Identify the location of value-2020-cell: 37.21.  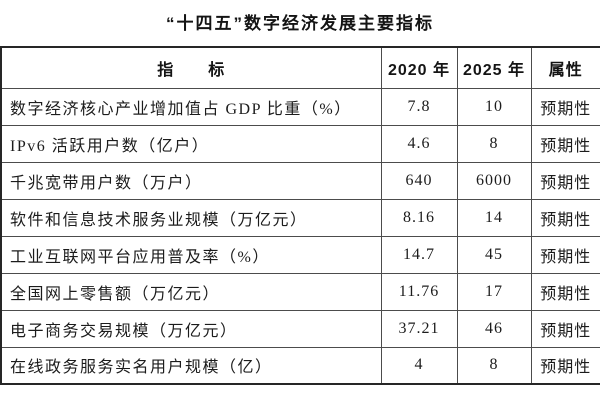
(419, 328).